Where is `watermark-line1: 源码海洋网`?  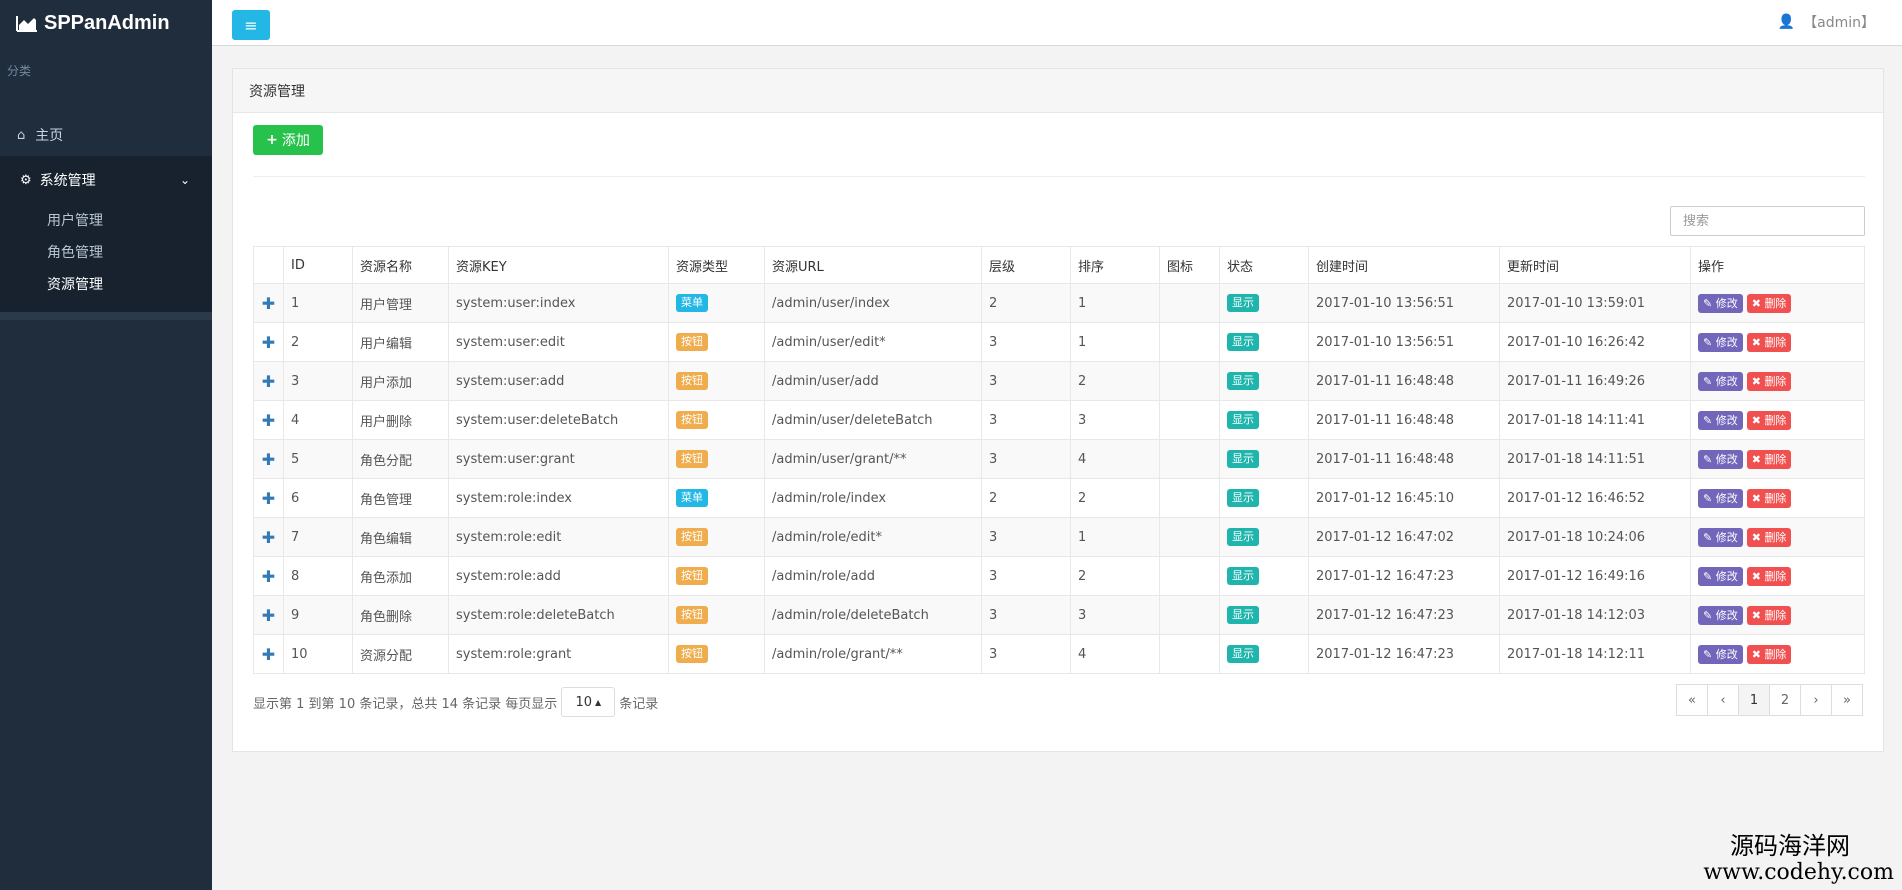 watermark-line1: 源码海洋网 is located at coordinates (1790, 846).